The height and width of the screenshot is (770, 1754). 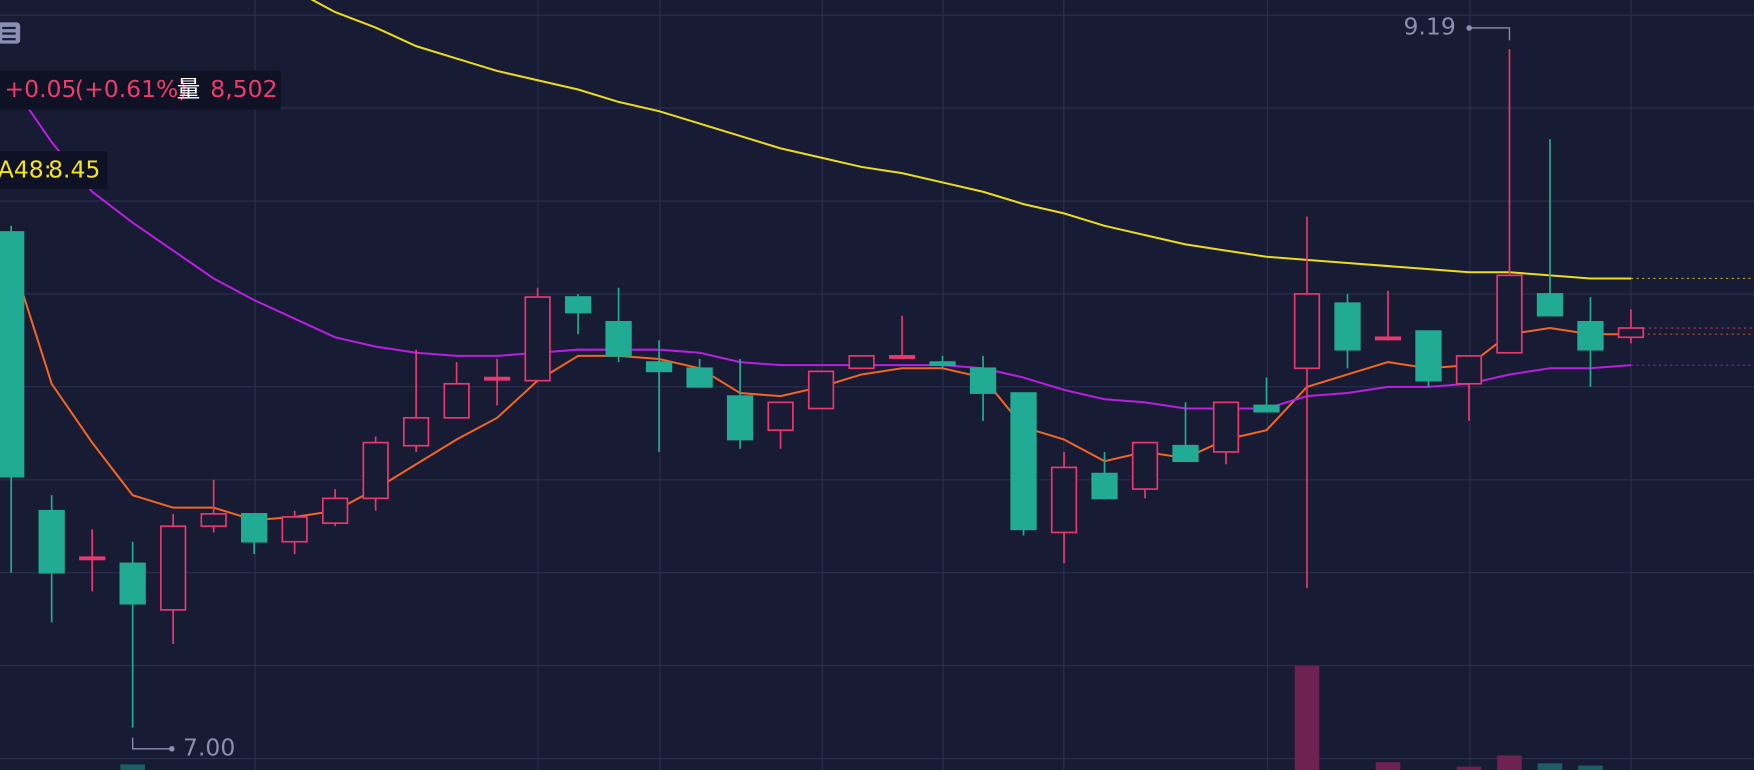 What do you see at coordinates (861, 717) in the screenshot?
I see `volume-layer` at bounding box center [861, 717].